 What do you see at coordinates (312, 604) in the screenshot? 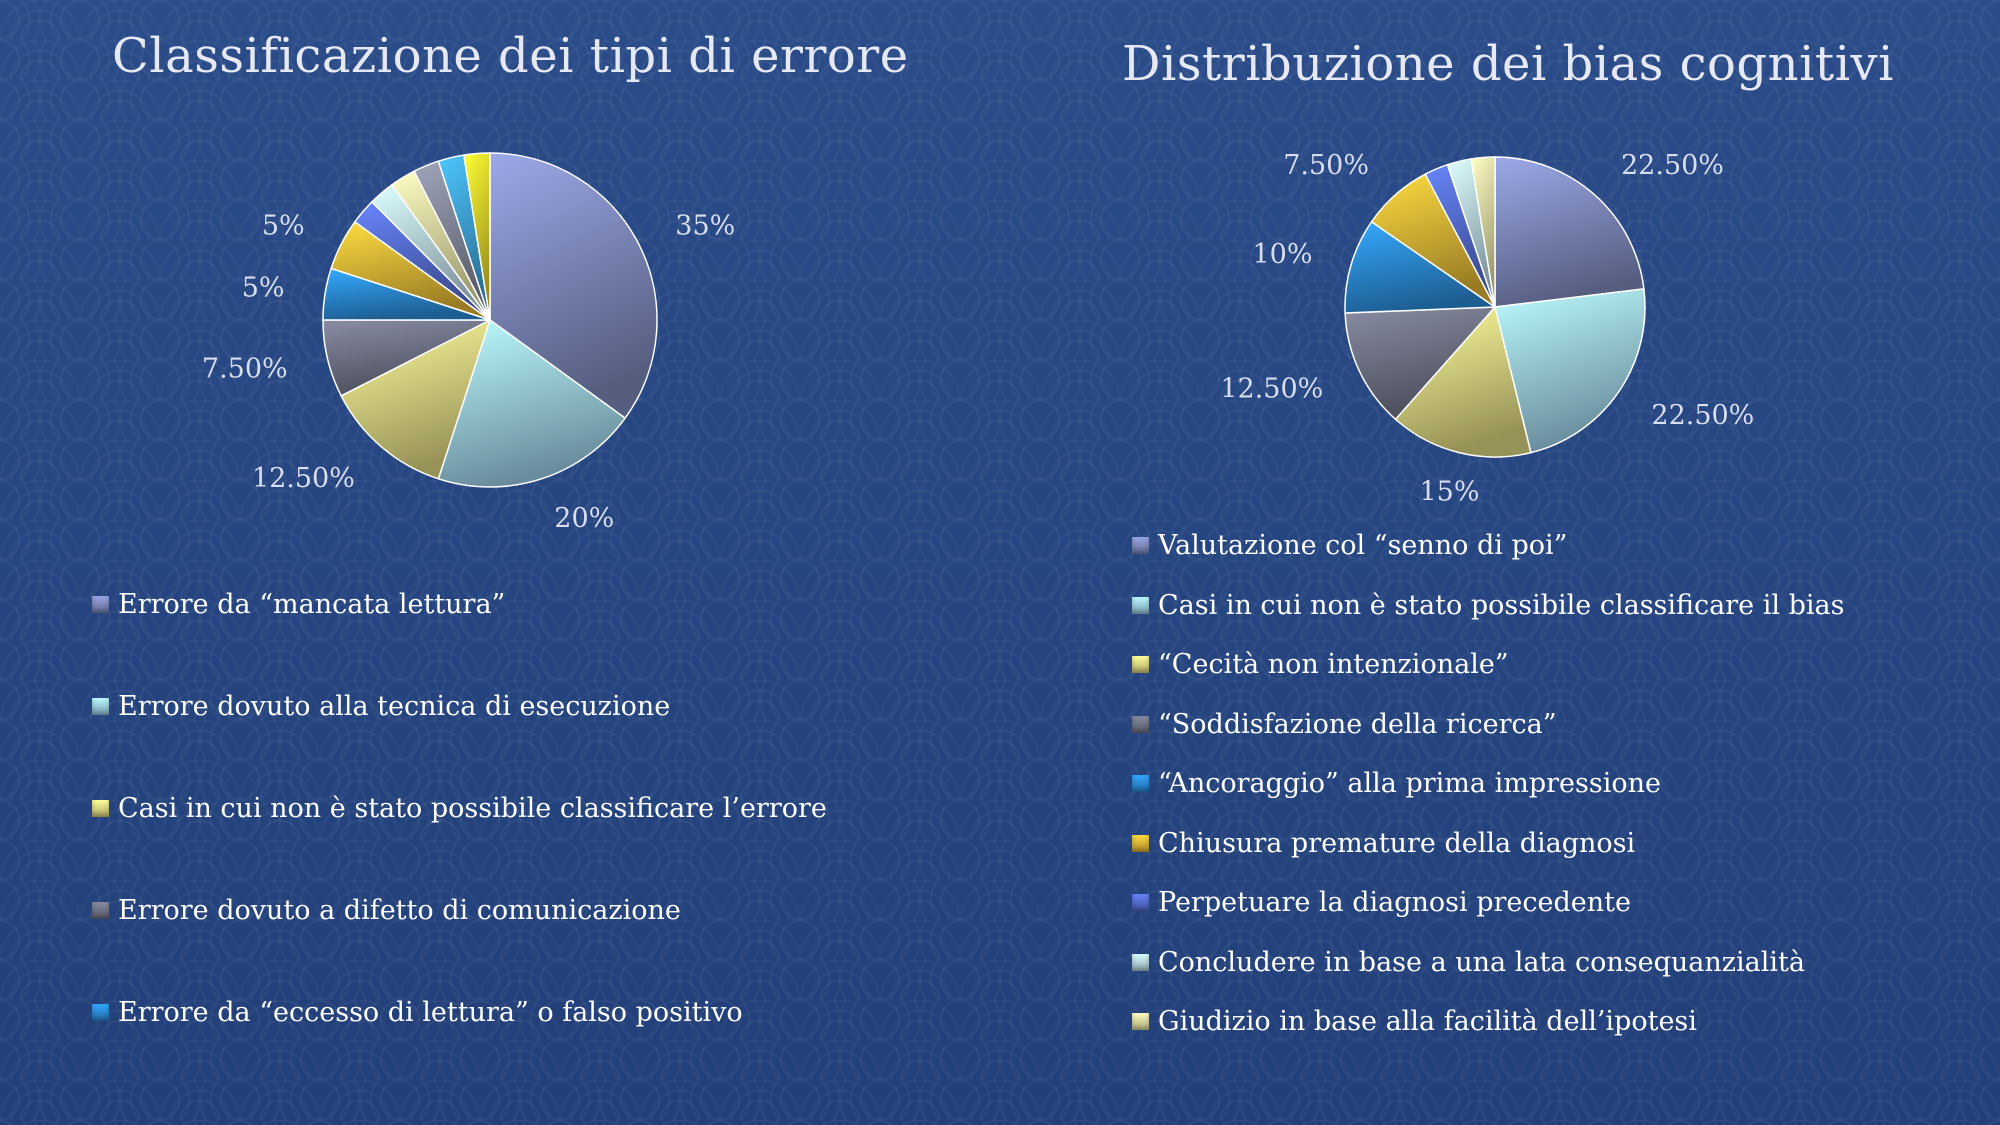
I see `legend-label: Errore da “mancata lettura”` at bounding box center [312, 604].